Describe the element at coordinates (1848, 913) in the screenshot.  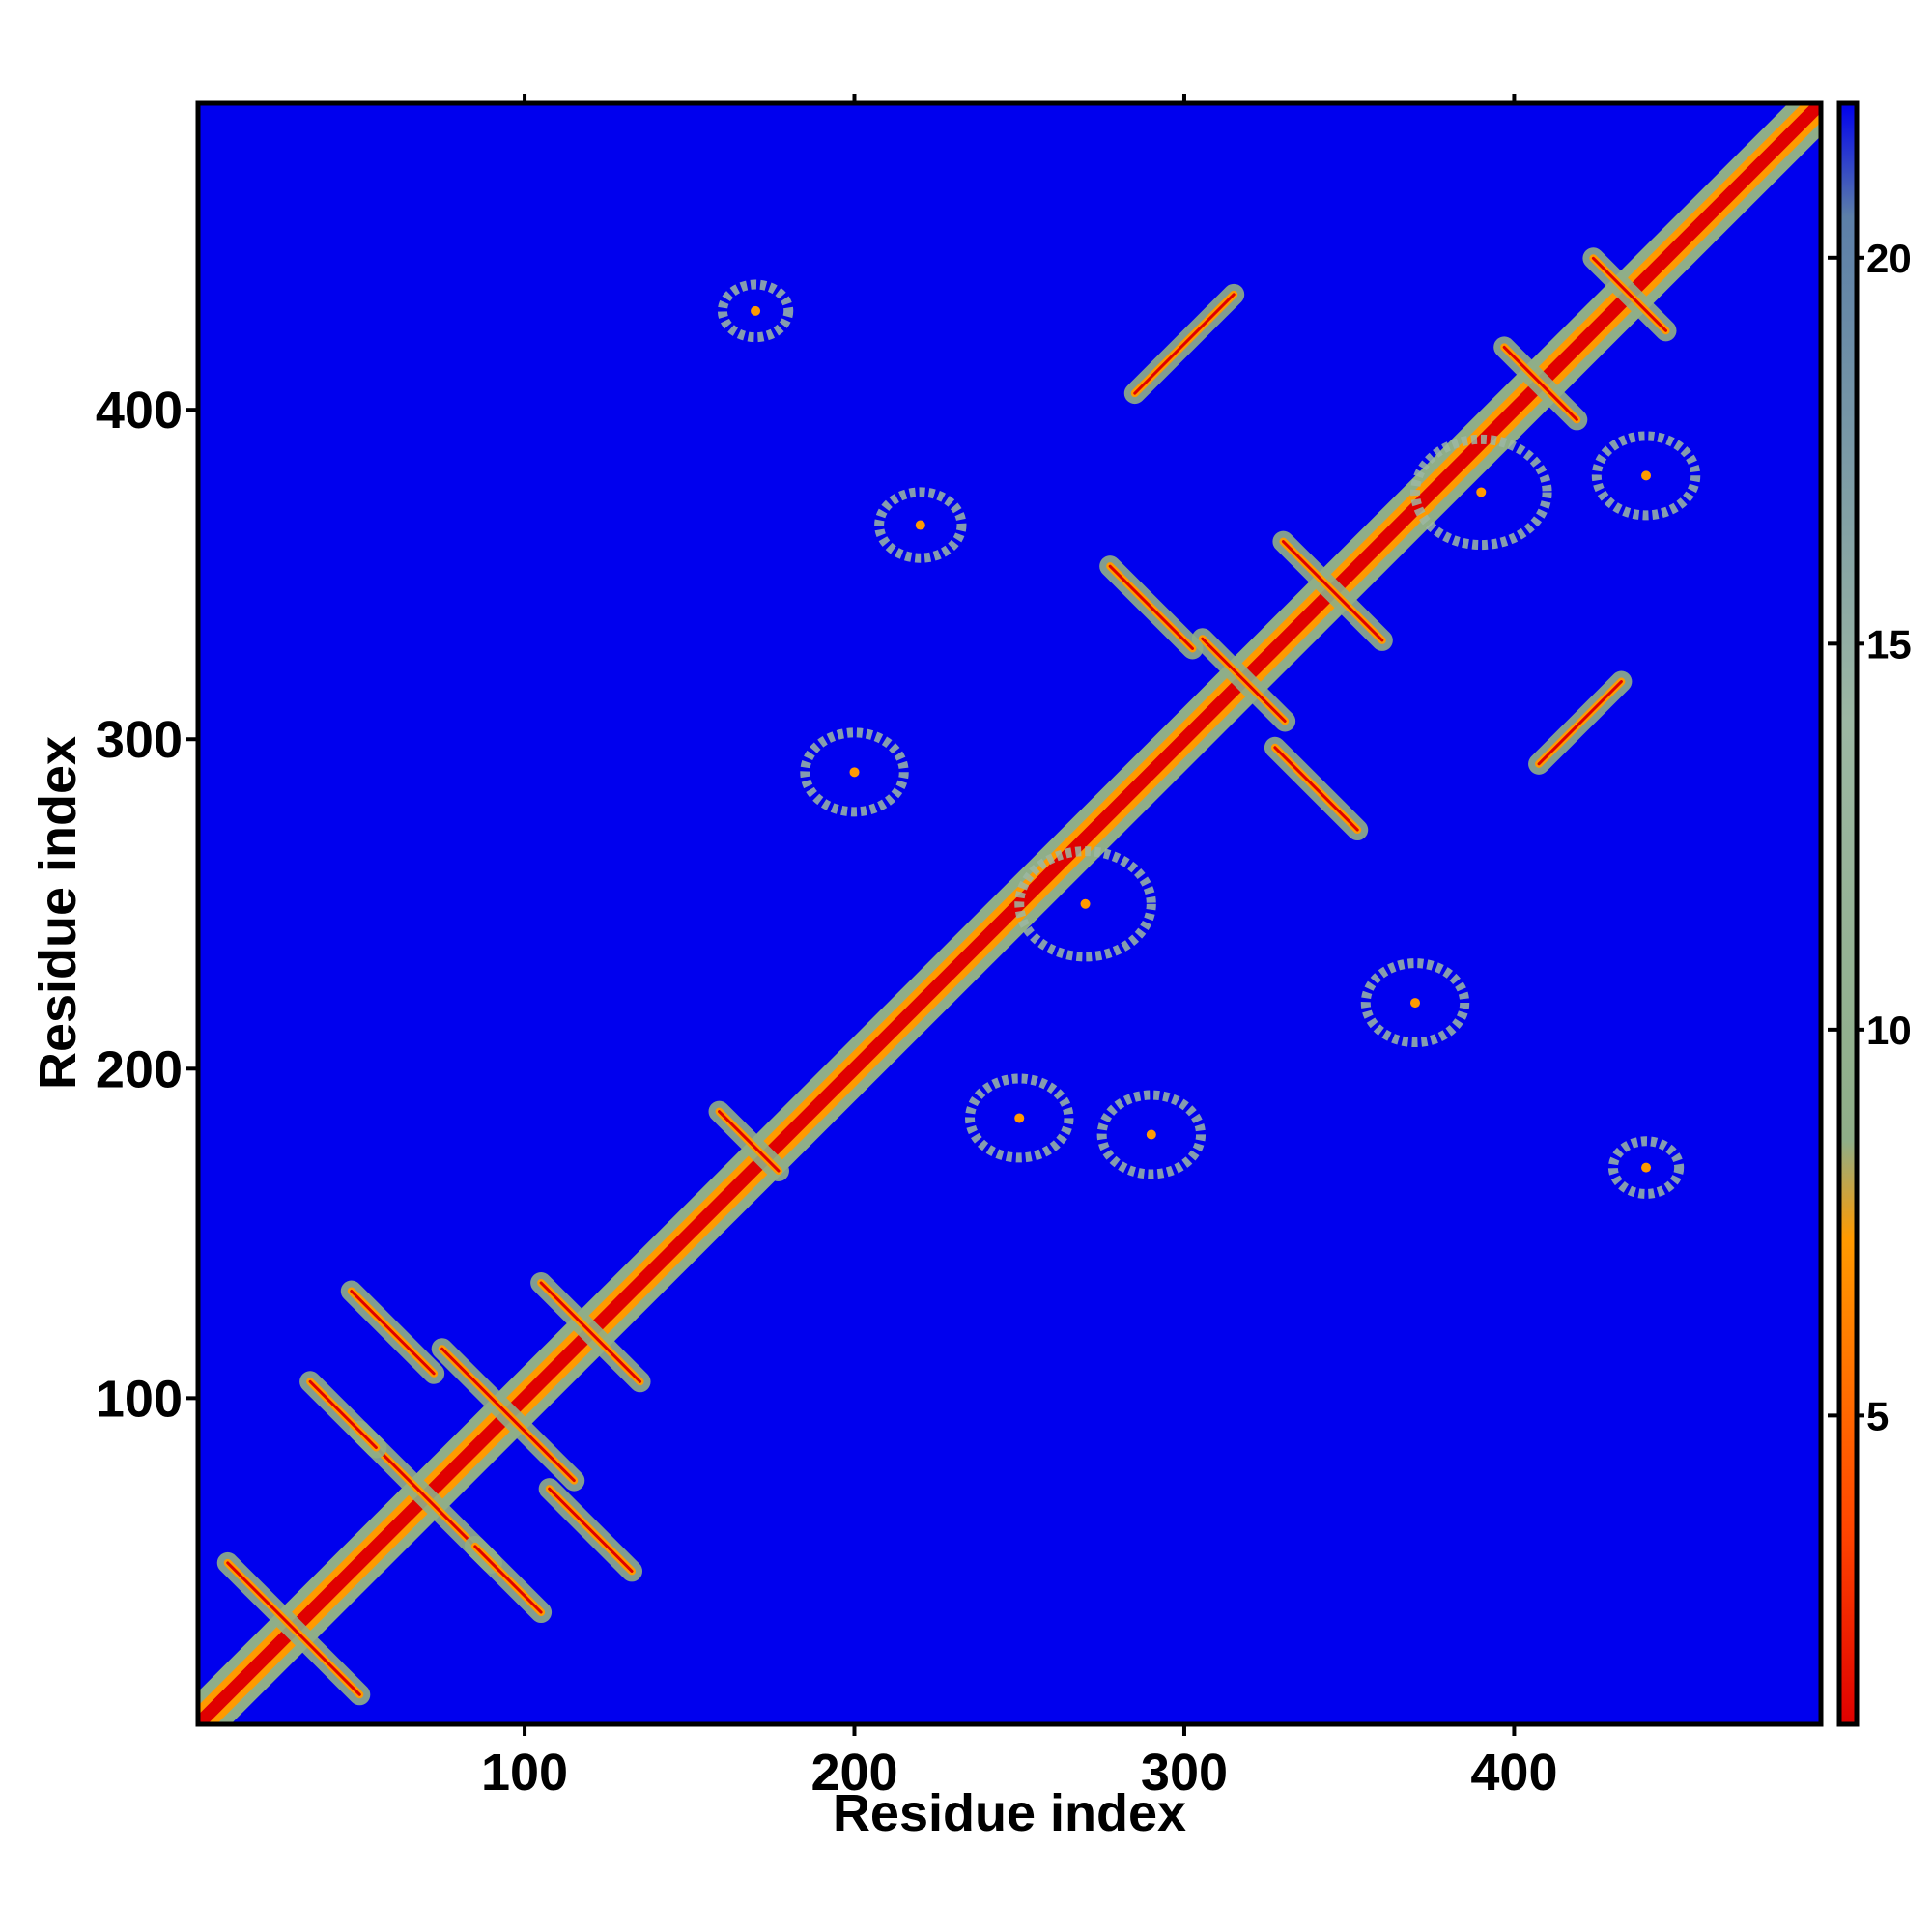
I see `colorbar` at that location.